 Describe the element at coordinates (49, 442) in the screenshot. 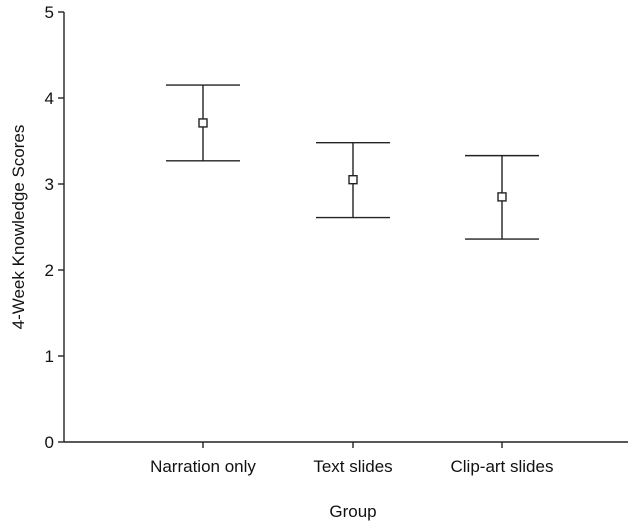

I see `y-tick-label: 0` at that location.